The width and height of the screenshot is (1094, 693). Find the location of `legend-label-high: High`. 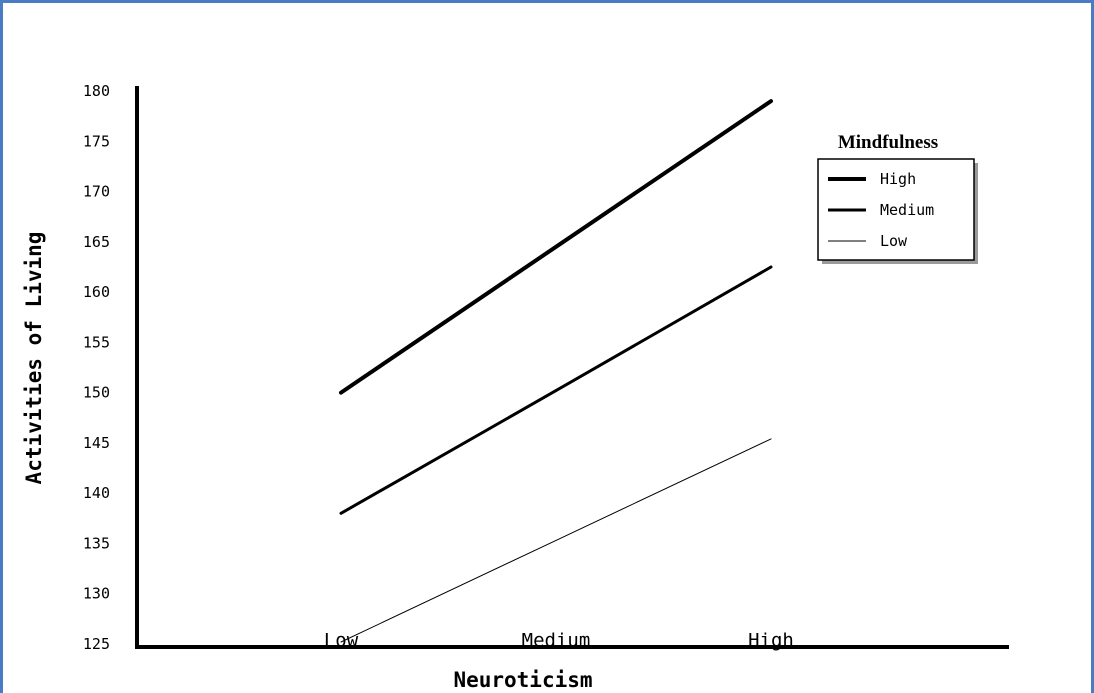

legend-label-high: High is located at coordinates (898, 179).